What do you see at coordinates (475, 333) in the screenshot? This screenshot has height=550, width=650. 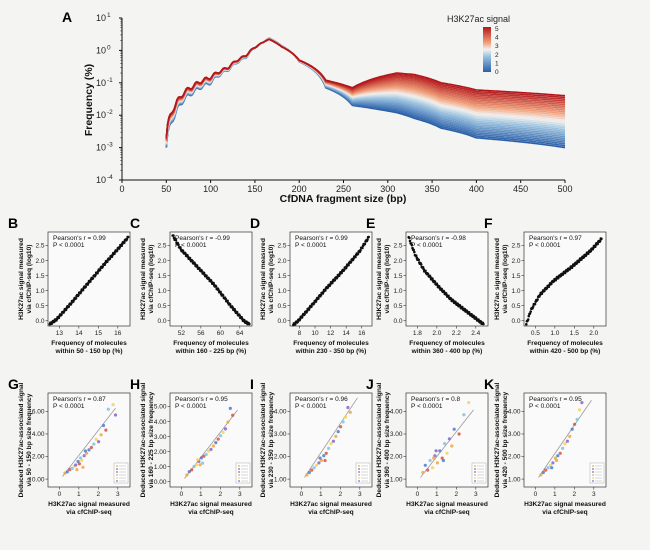 I see `x-tick-label: 2.4` at bounding box center [475, 333].